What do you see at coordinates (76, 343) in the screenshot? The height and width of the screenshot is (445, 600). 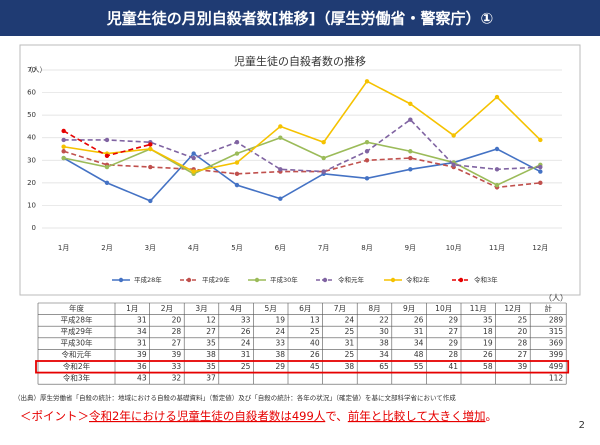 I see `table-row-label: 平成30年` at bounding box center [76, 343].